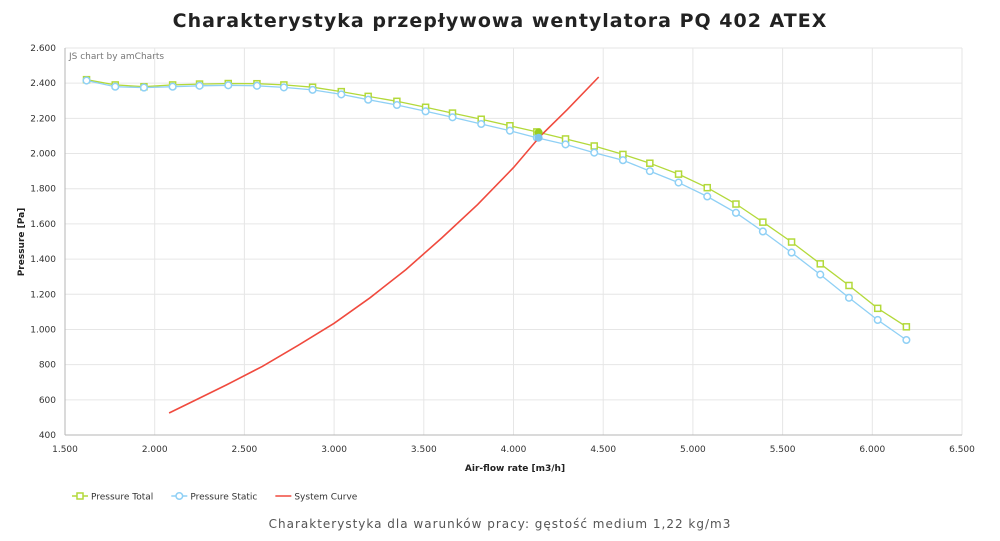 The height and width of the screenshot is (541, 1000). What do you see at coordinates (783, 450) in the screenshot?
I see `x-tick-label: 5.500` at bounding box center [783, 450].